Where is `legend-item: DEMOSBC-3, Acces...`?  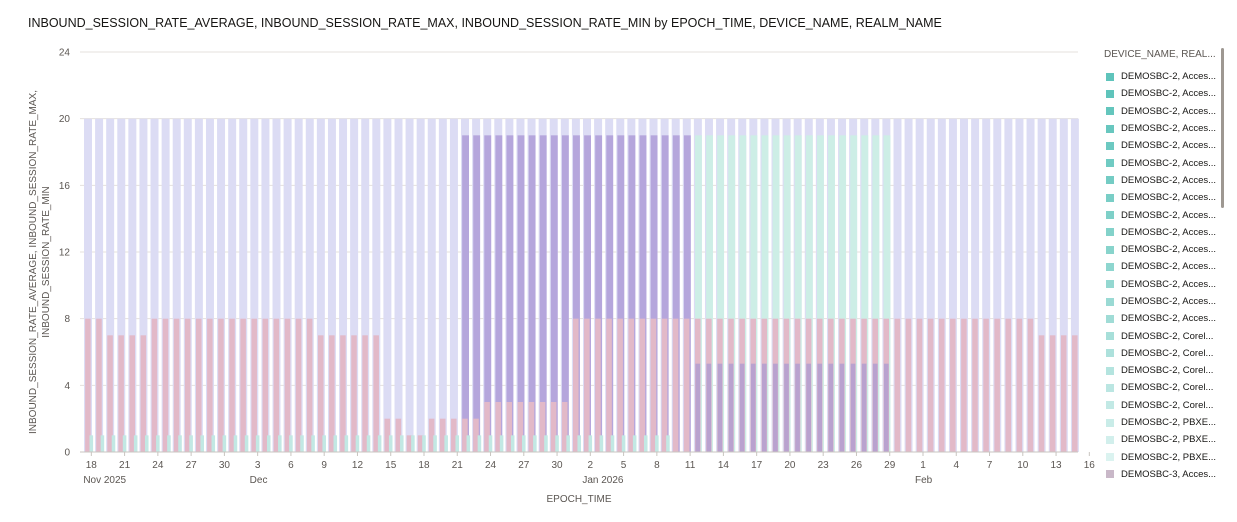 legend-item: DEMOSBC-3, Acces... is located at coordinates (1158, 474).